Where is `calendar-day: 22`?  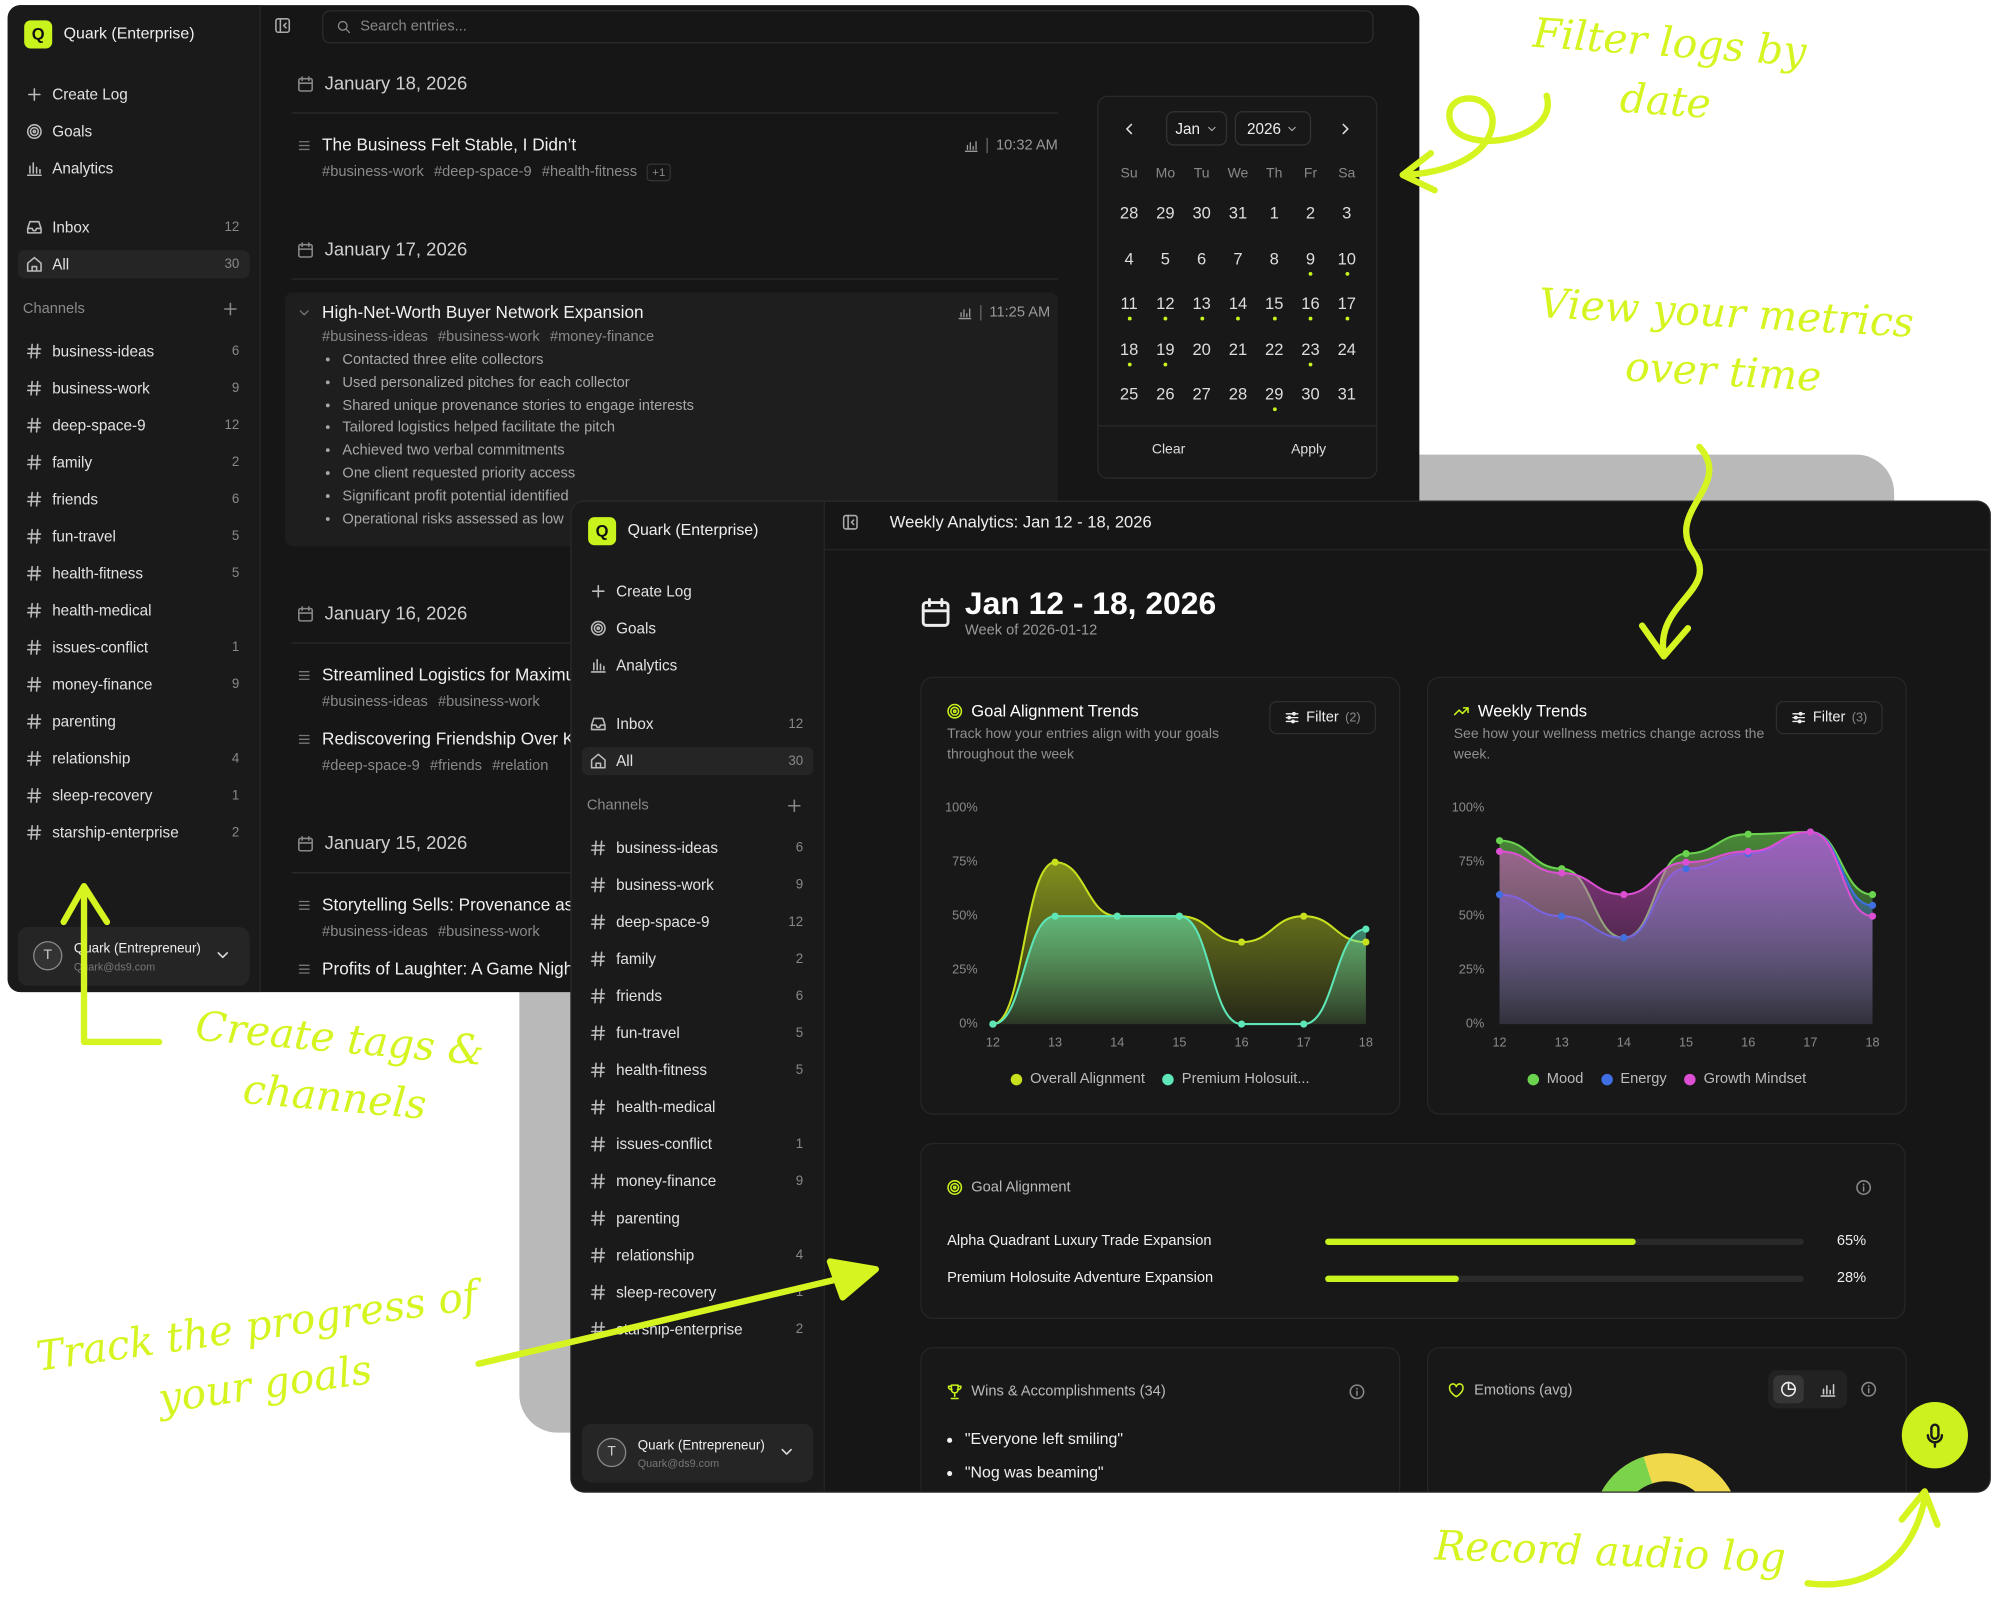
calendar-day: 22 is located at coordinates (1274, 349).